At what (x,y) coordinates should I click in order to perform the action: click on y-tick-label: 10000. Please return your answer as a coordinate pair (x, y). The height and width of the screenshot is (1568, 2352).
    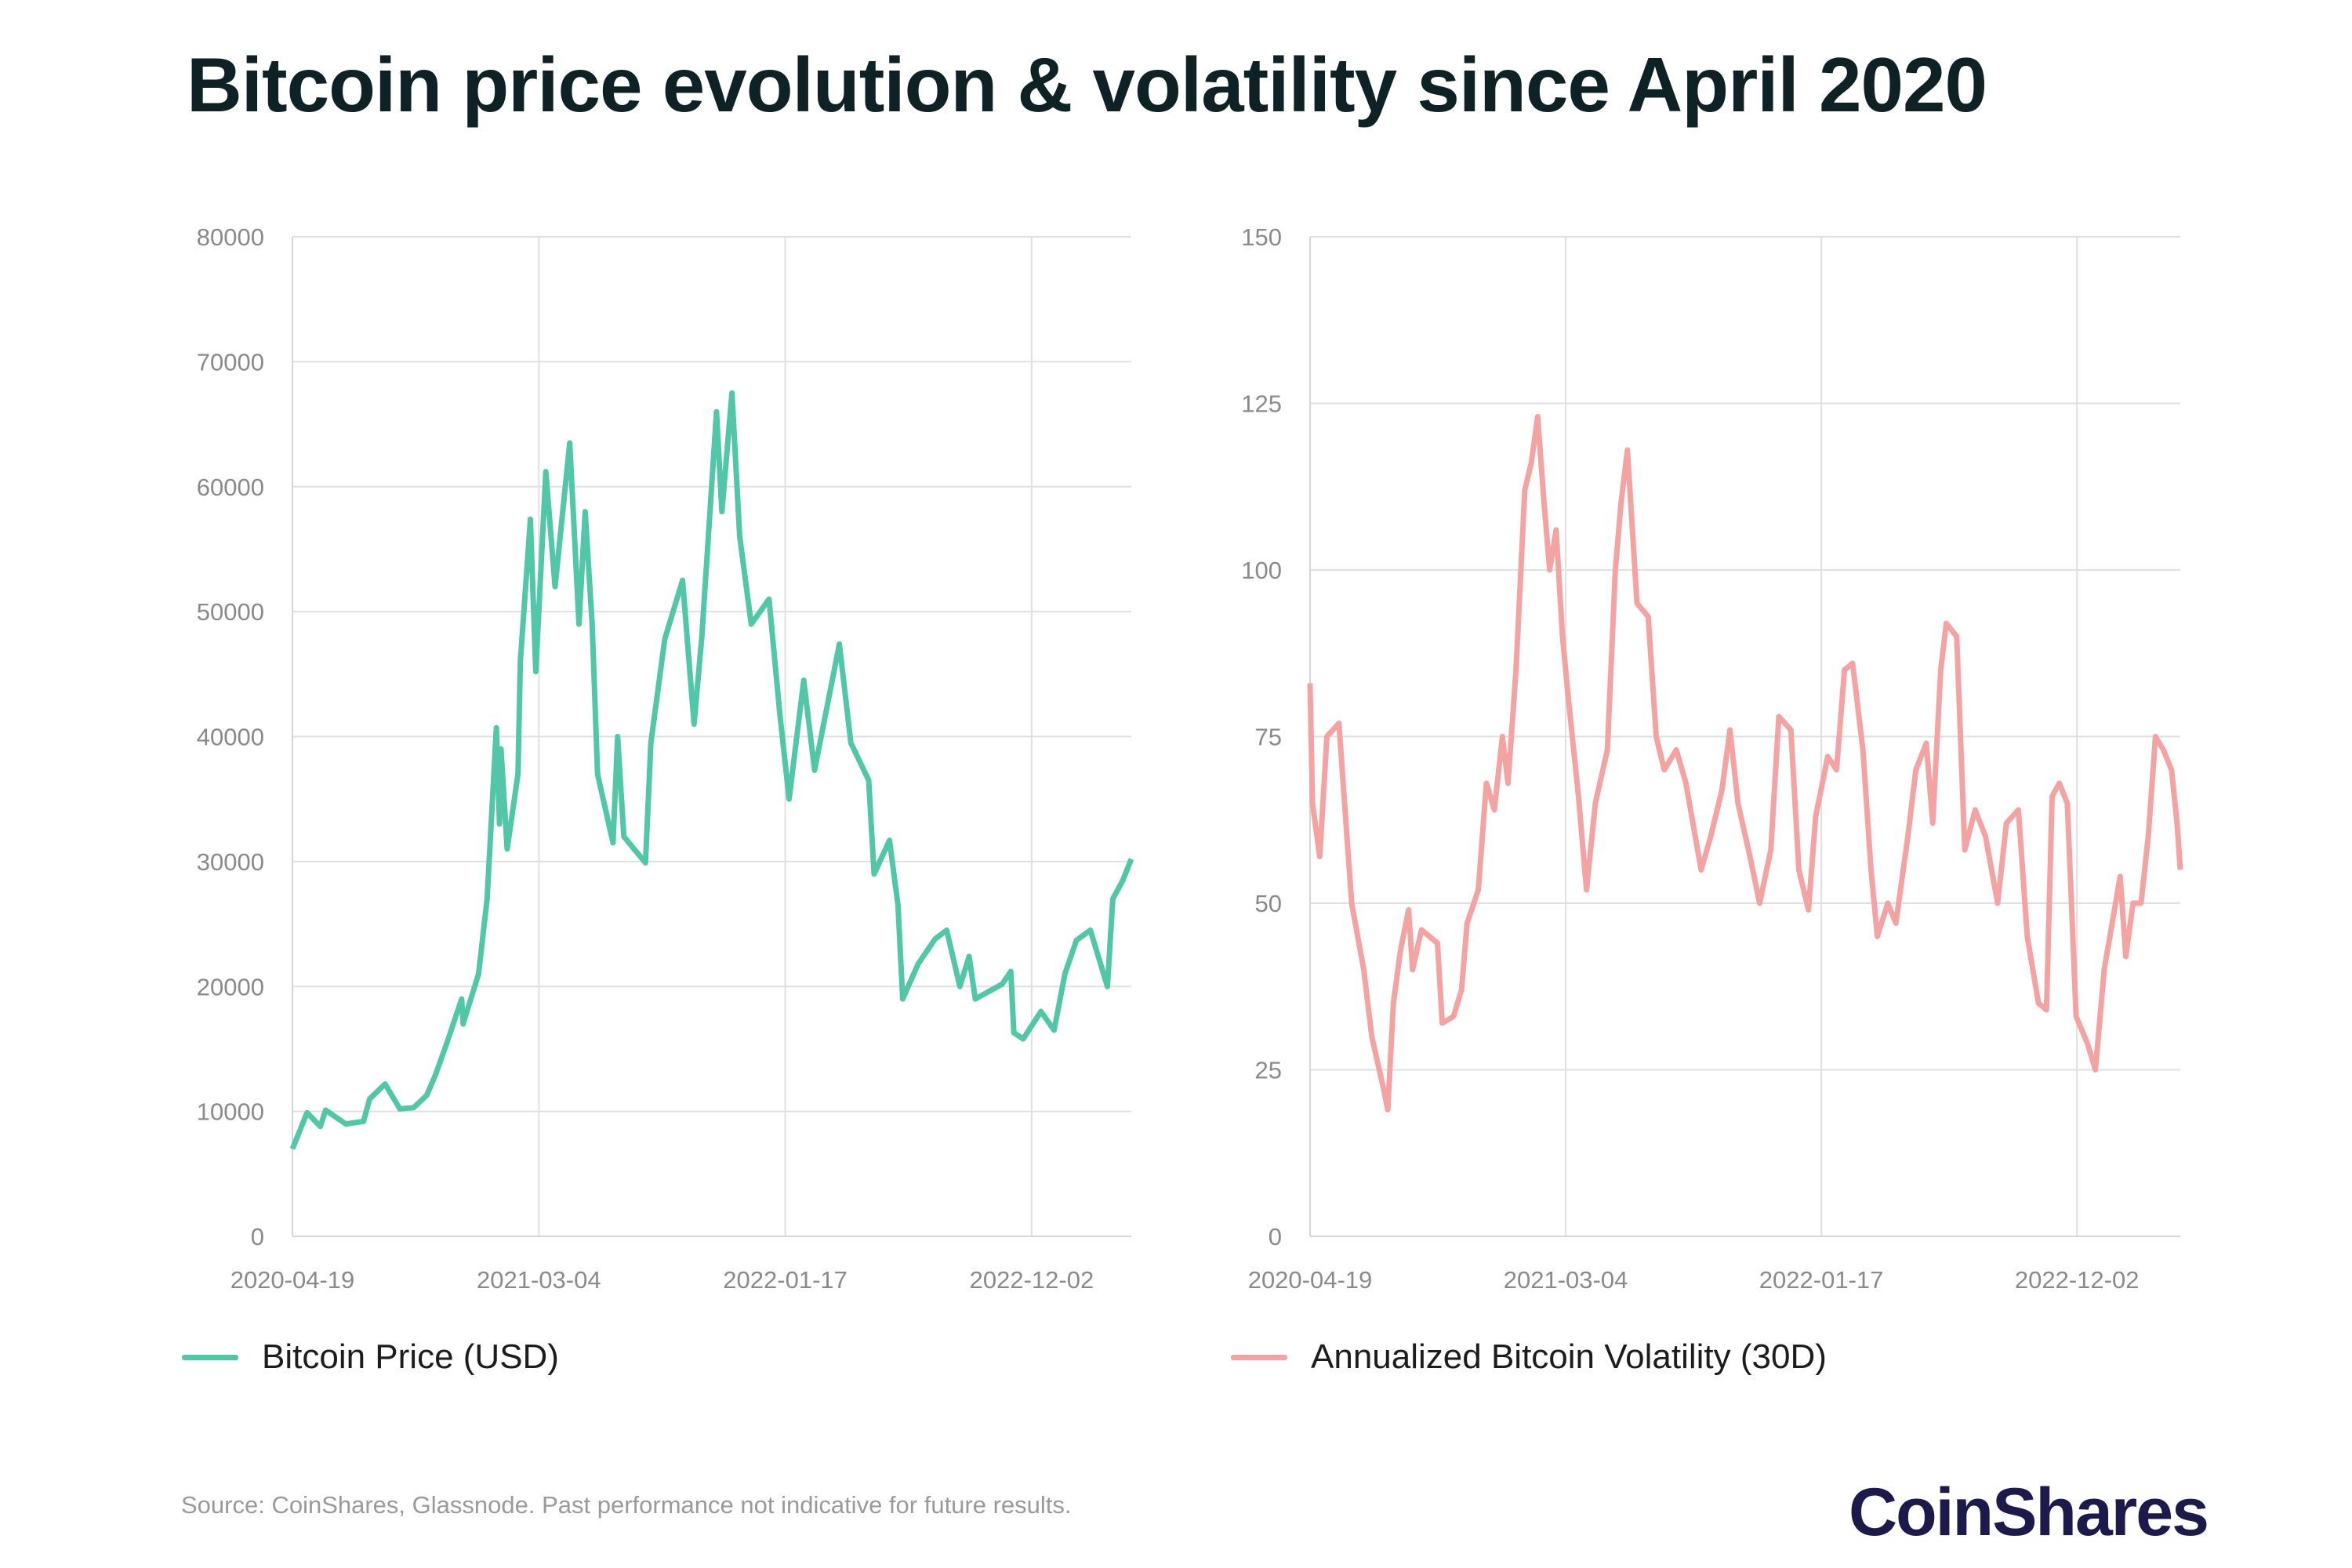
    Looking at the image, I should click on (230, 1112).